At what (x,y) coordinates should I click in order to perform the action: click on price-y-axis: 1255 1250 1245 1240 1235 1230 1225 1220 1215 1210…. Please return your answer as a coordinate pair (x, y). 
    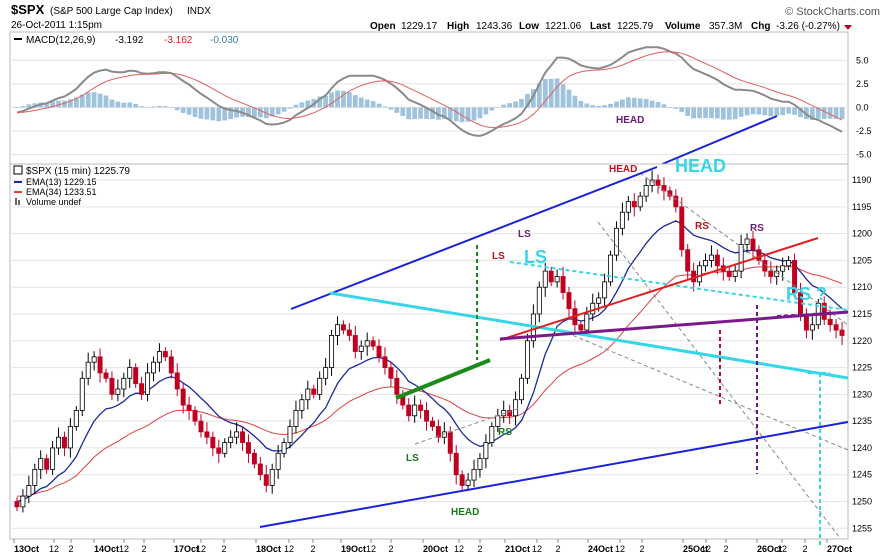
    Looking at the image, I should click on (862, 354).